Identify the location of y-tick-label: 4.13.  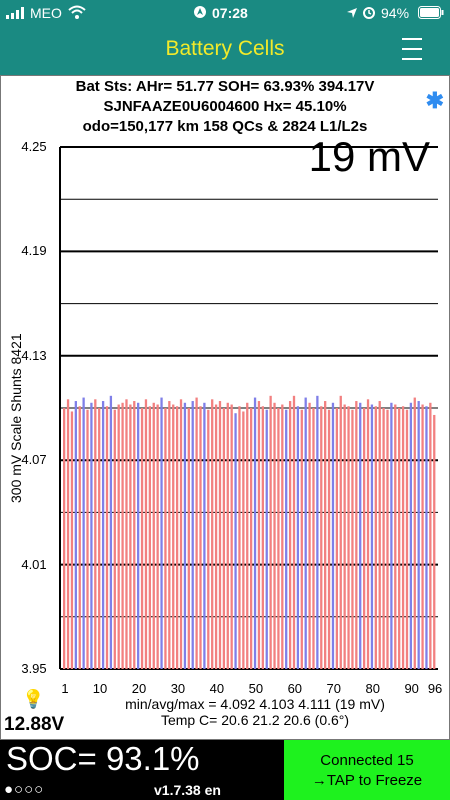
(34, 355).